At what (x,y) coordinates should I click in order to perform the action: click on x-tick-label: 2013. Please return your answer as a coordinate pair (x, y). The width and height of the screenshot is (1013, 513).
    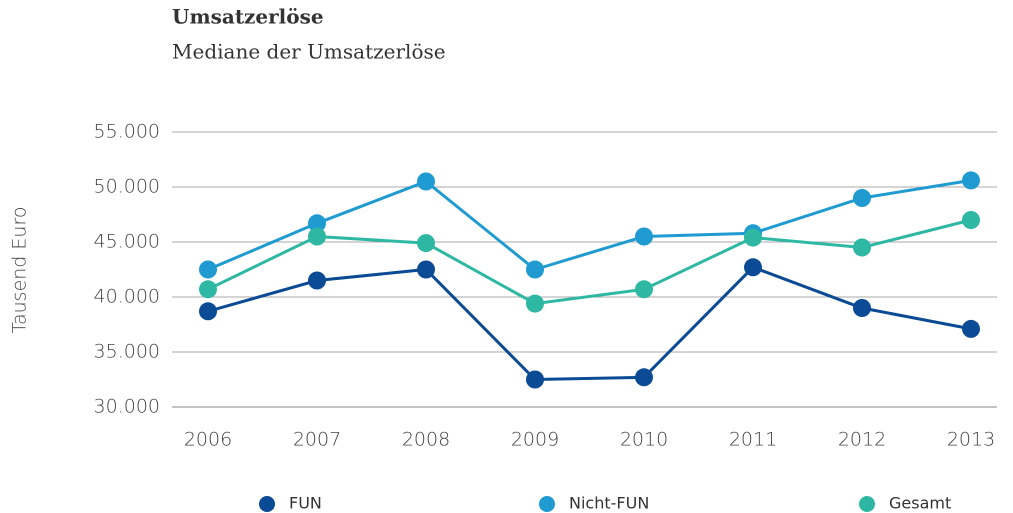
    Looking at the image, I should click on (971, 440).